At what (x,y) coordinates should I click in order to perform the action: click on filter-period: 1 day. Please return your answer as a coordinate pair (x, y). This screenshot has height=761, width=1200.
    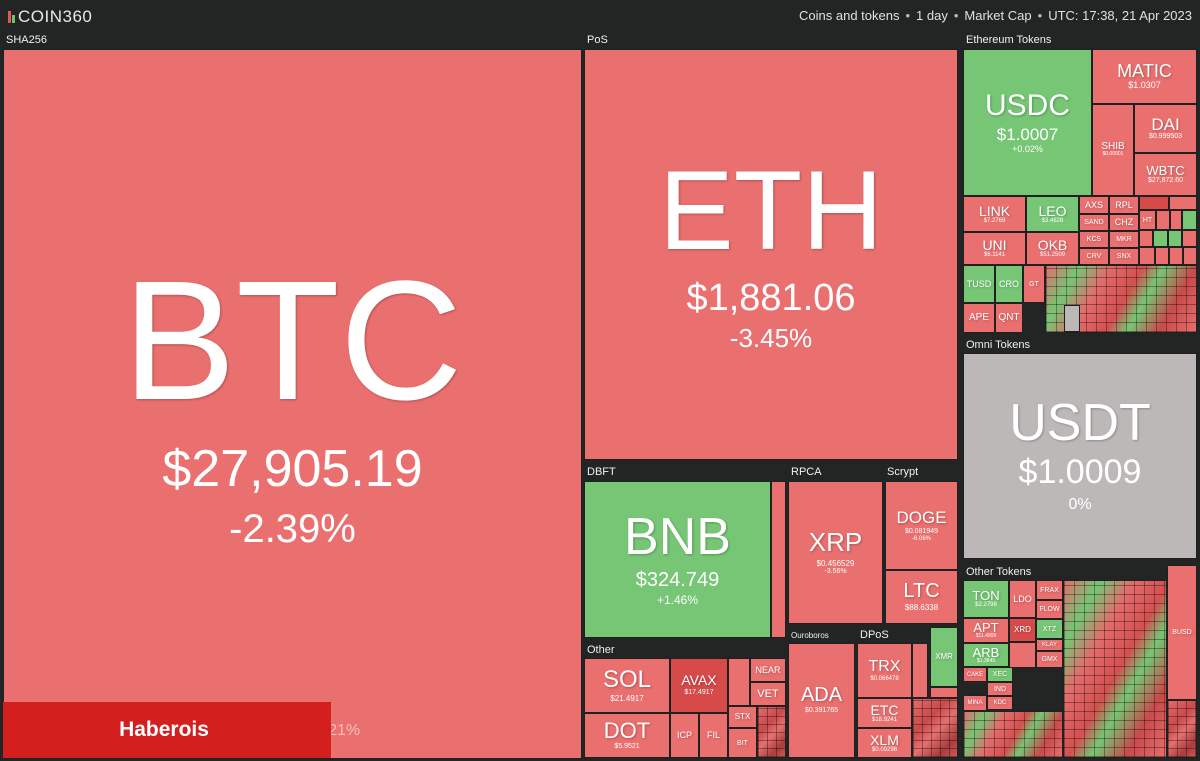
    Looking at the image, I should click on (932, 15).